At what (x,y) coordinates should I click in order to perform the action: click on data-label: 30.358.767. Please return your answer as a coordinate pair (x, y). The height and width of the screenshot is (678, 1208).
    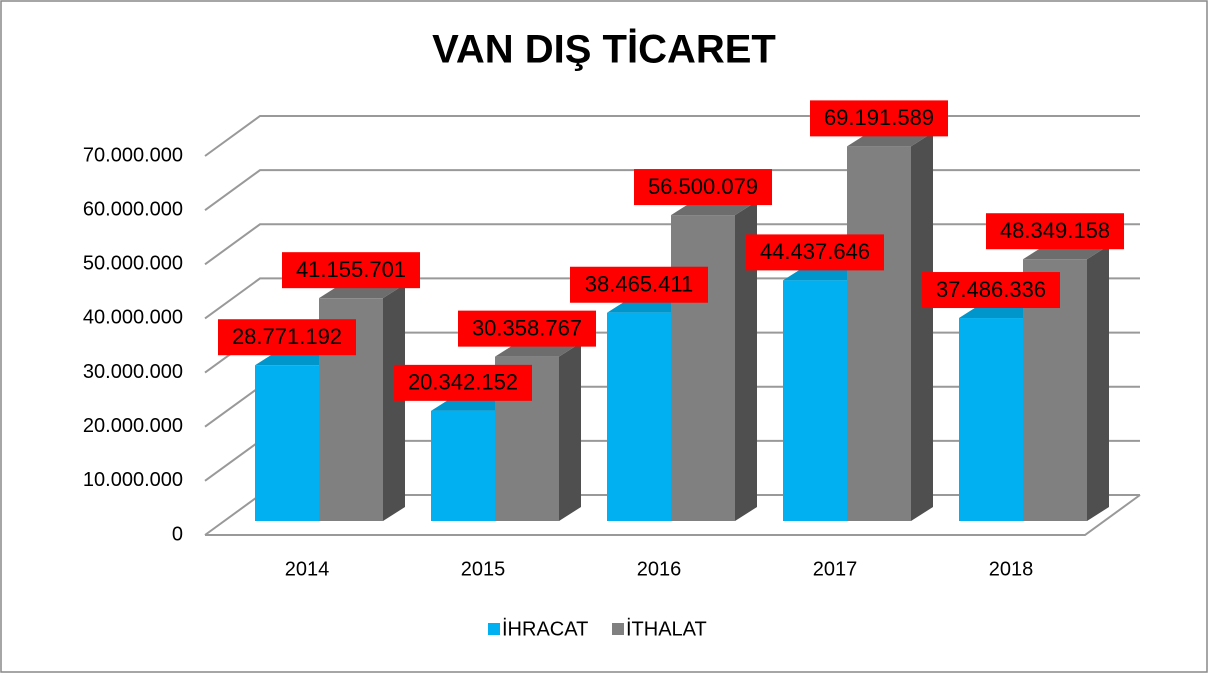
    Looking at the image, I should click on (527, 327).